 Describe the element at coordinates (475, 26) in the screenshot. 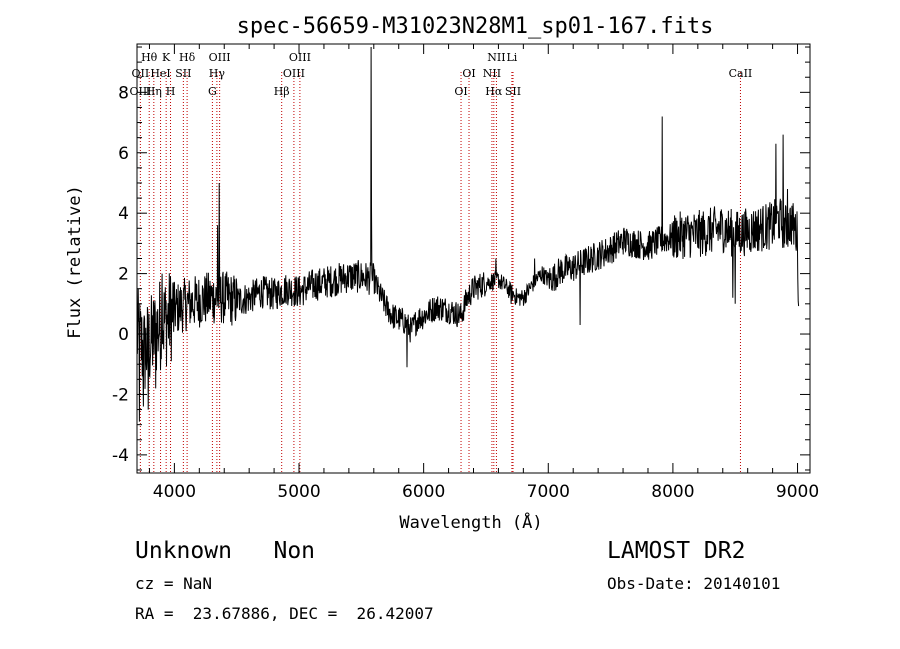

I see `chart-title: spec-56659-M31023N28M1_sp01-167.fits` at that location.